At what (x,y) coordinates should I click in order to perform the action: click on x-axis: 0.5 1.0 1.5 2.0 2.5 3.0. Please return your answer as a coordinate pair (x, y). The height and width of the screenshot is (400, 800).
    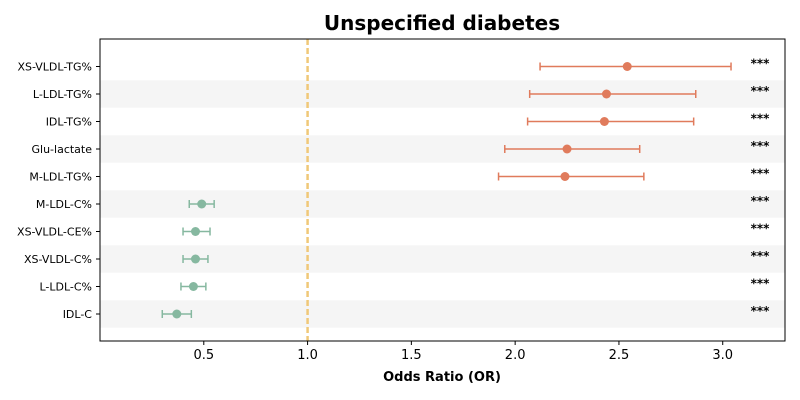
    Looking at the image, I should click on (463, 352).